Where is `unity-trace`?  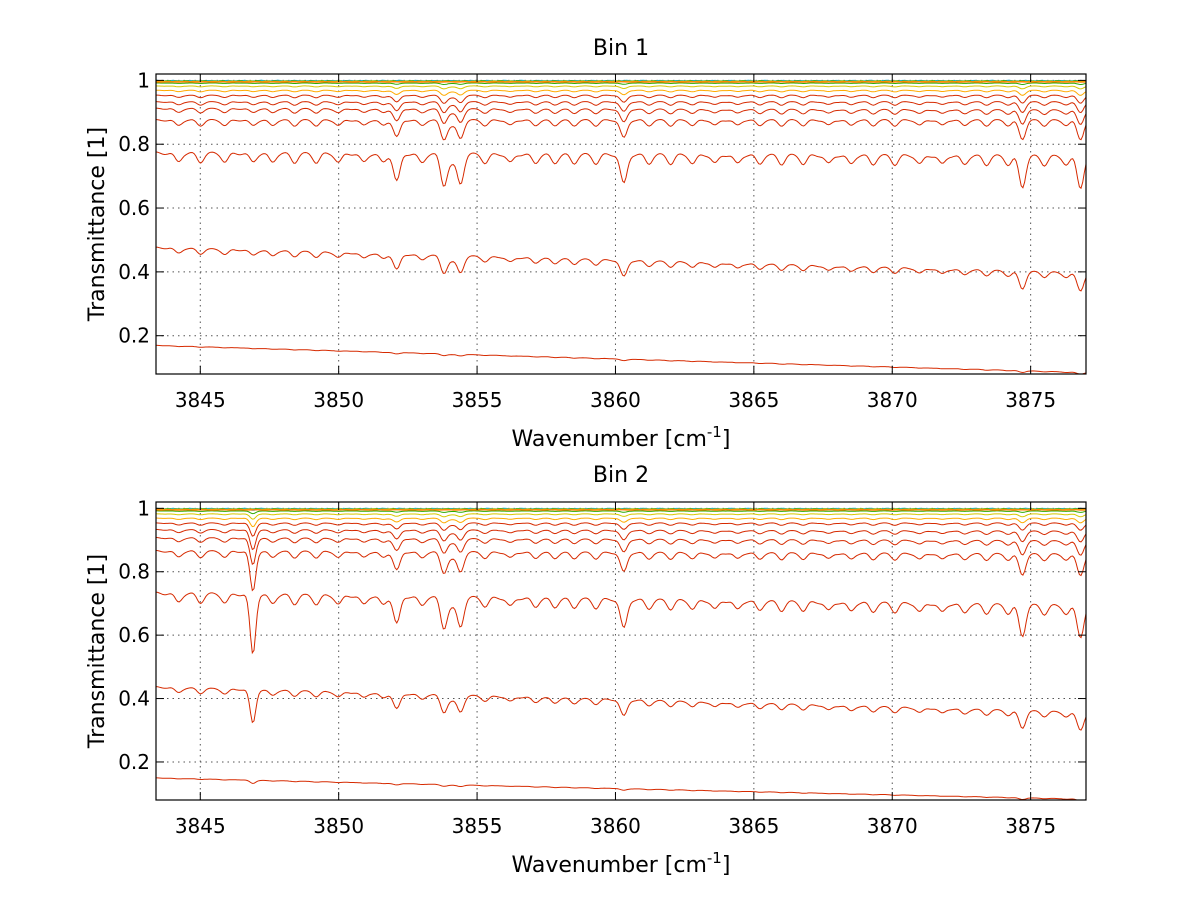
unity-trace is located at coordinates (621, 509).